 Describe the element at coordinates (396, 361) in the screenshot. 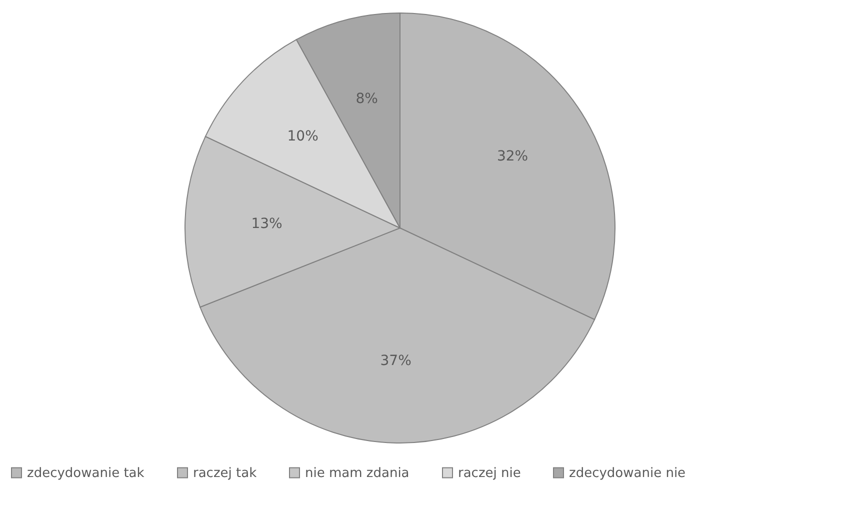

I see `data-label: 37%` at that location.